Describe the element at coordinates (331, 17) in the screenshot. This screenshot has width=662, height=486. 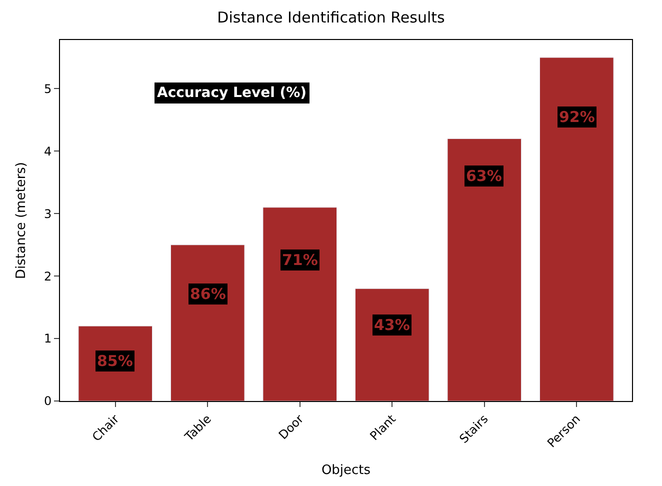
I see `chart-title: Distance Identification Results` at that location.